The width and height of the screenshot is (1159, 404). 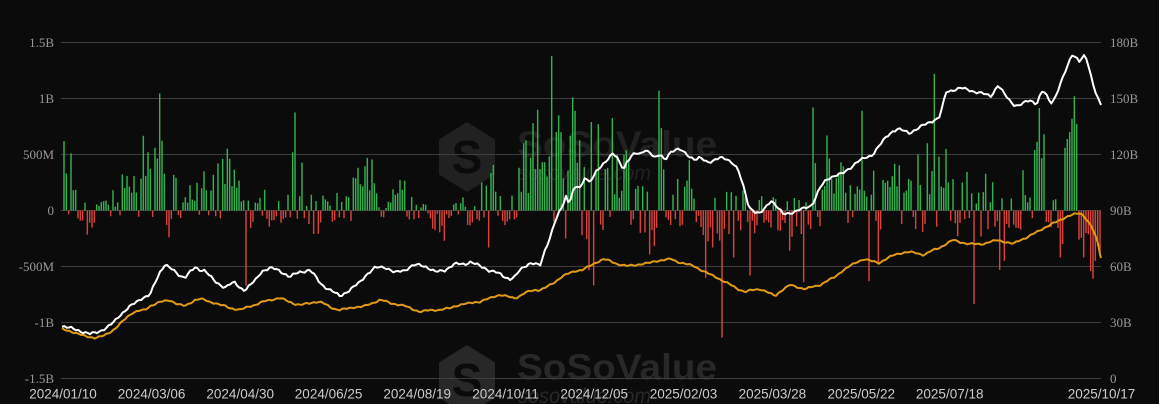 I want to click on svg-text: -500M, so click(x=37, y=266).